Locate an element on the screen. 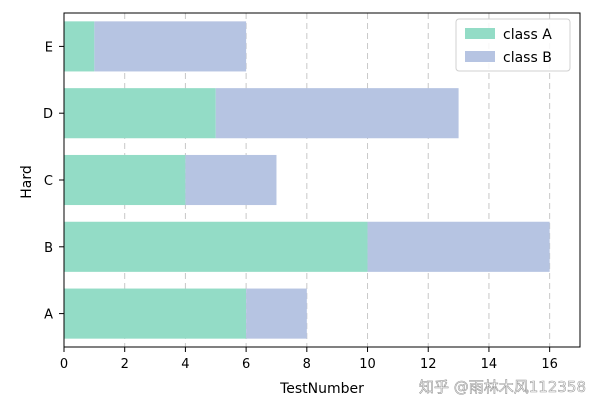 This screenshot has height=412, width=600. x-tick-label: 12 is located at coordinates (428, 364).